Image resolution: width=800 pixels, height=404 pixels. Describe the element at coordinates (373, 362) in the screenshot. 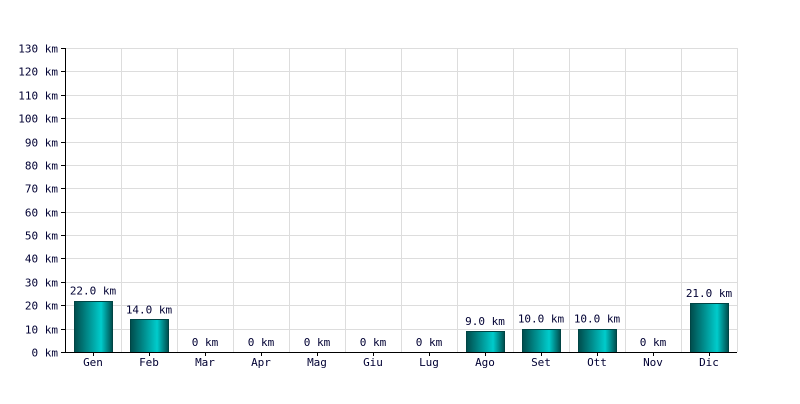

I see `x-tick-label: Giu` at that location.